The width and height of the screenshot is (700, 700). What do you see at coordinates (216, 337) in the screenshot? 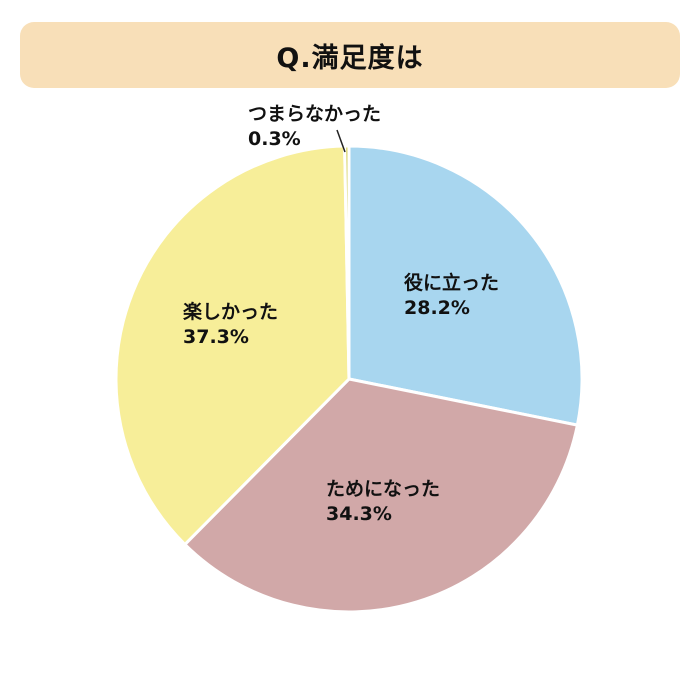
I see `slice-value-label: 37.3%` at bounding box center [216, 337].